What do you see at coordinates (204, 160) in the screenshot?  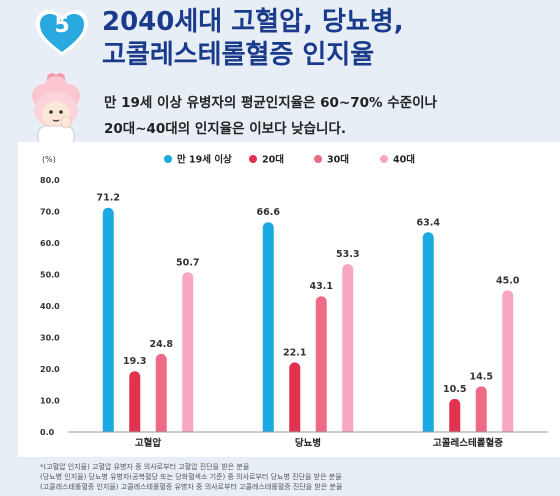 I see `legend-label: 만 19세 이상` at bounding box center [204, 160].